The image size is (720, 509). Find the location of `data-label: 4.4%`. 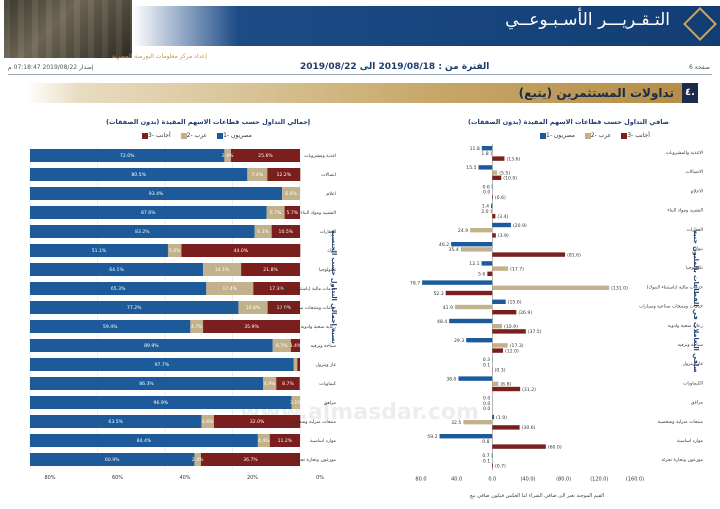

data-label: 4.4% is located at coordinates (264, 441).